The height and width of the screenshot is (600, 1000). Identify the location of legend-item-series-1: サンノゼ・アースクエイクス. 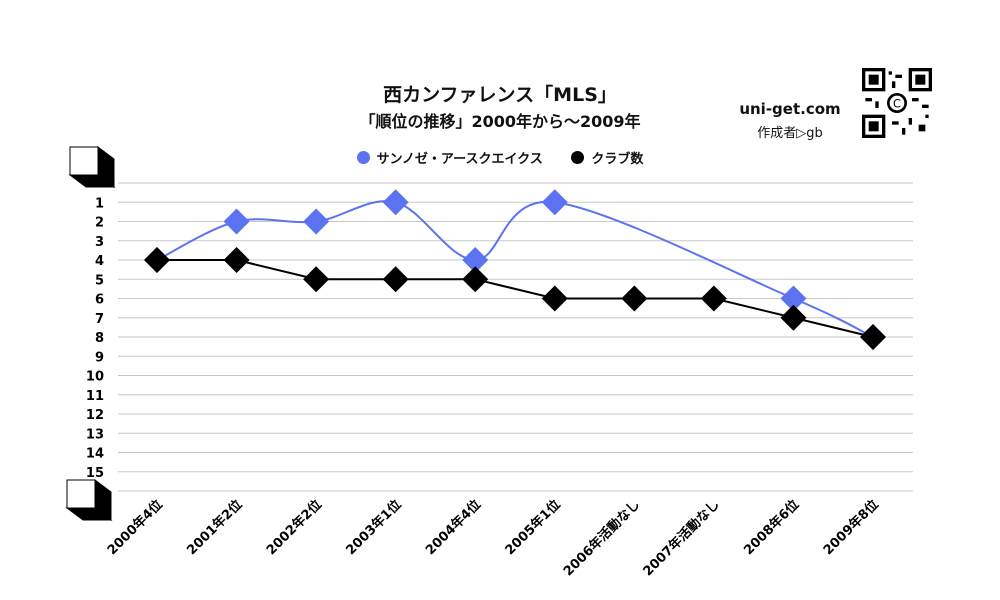
(449, 157).